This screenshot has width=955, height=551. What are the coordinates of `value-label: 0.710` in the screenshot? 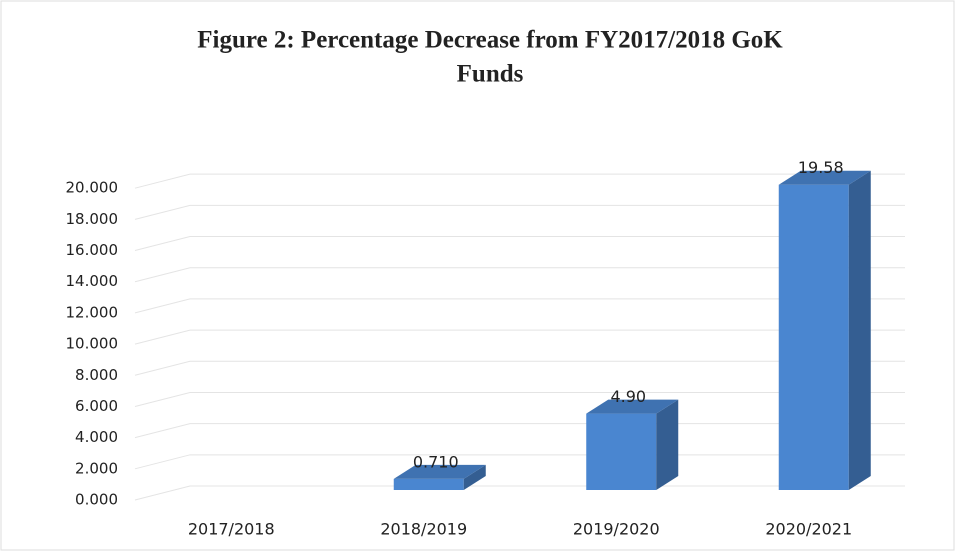 It's located at (436, 461).